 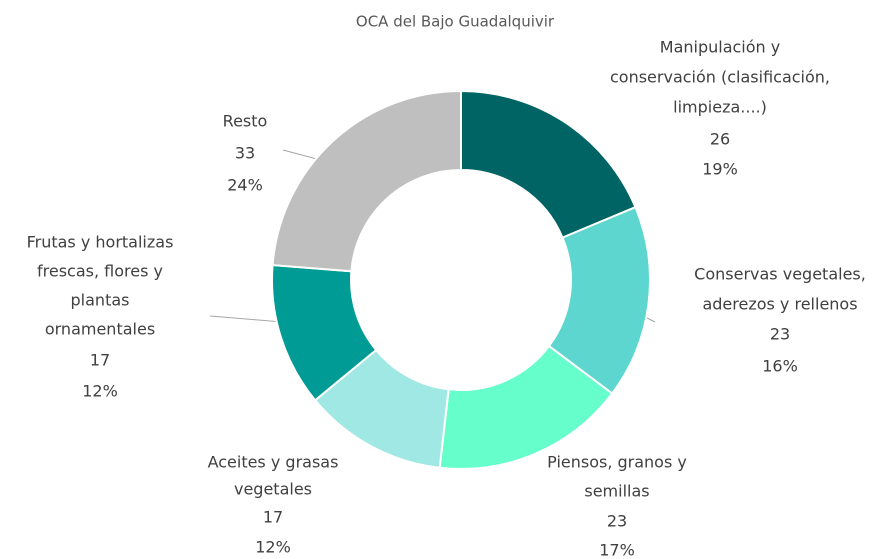 What do you see at coordinates (273, 489) in the screenshot?
I see `slice-label: vegetales` at bounding box center [273, 489].